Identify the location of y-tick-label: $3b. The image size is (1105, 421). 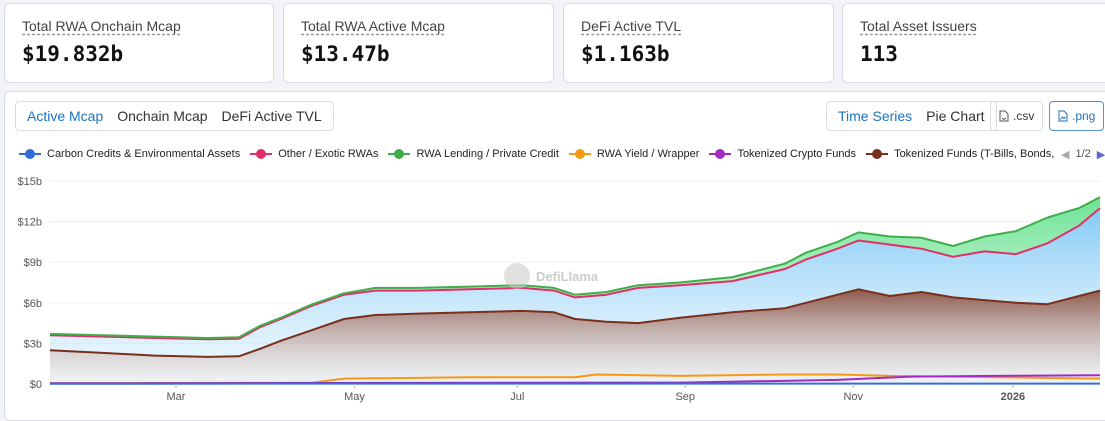
(33, 344).